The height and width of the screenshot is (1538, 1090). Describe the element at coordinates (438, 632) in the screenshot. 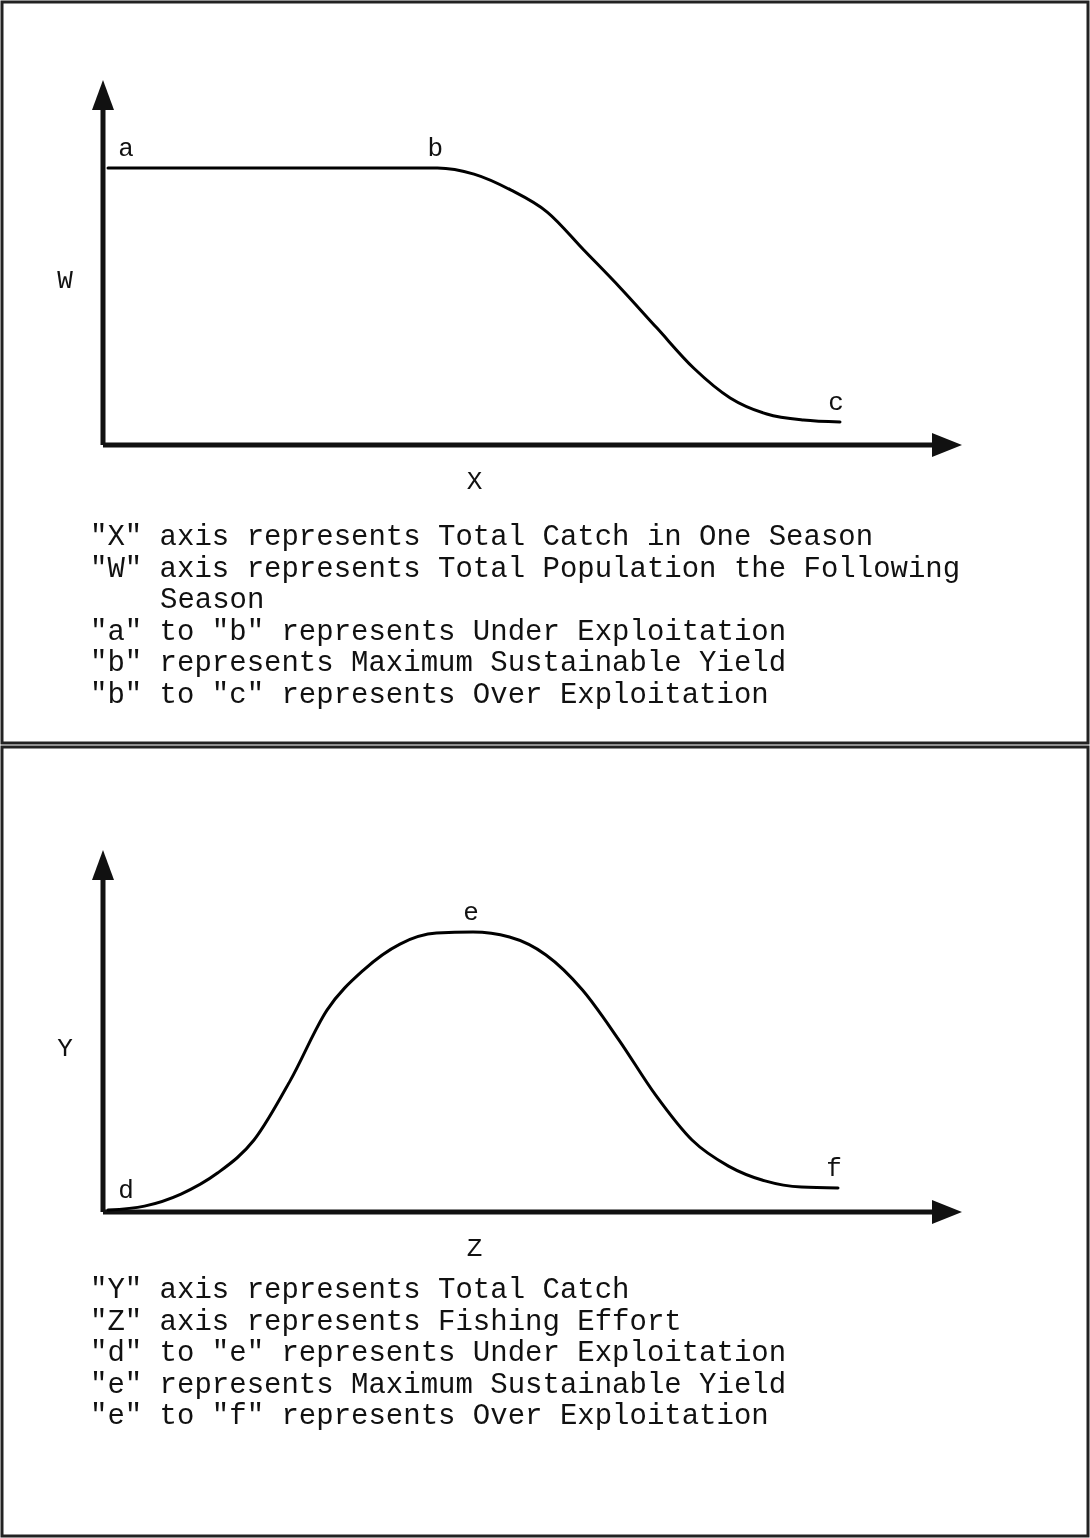

I see `text: "a" to "b" represents Under Exploitation` at that location.